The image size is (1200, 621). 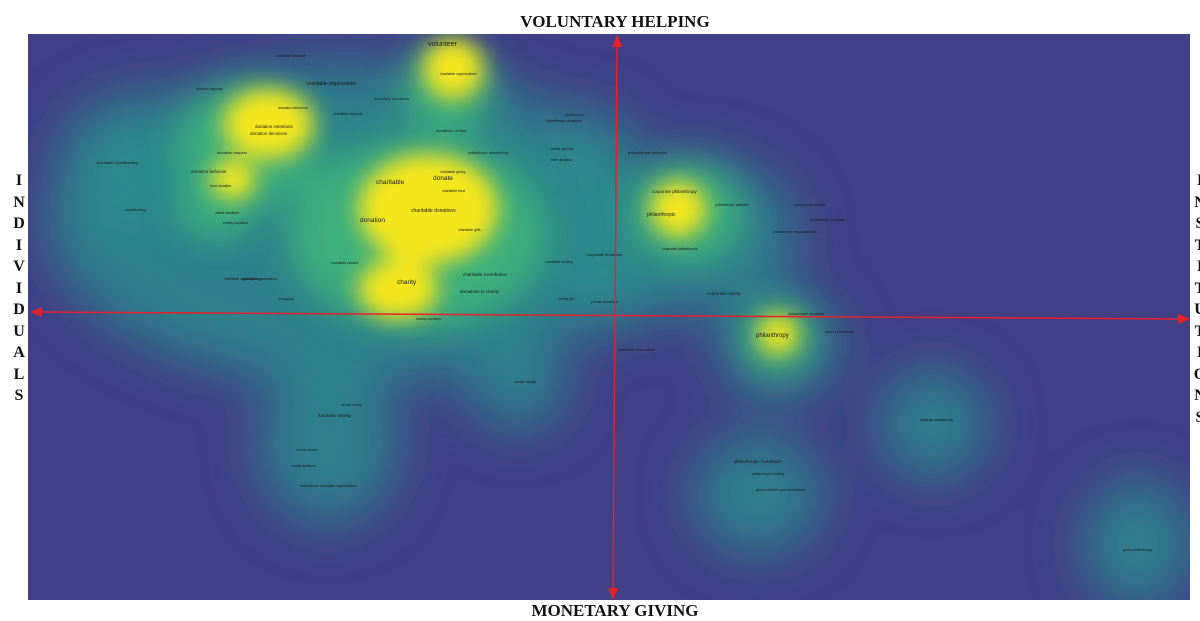 I want to click on term-label: donation, so click(x=372, y=220).